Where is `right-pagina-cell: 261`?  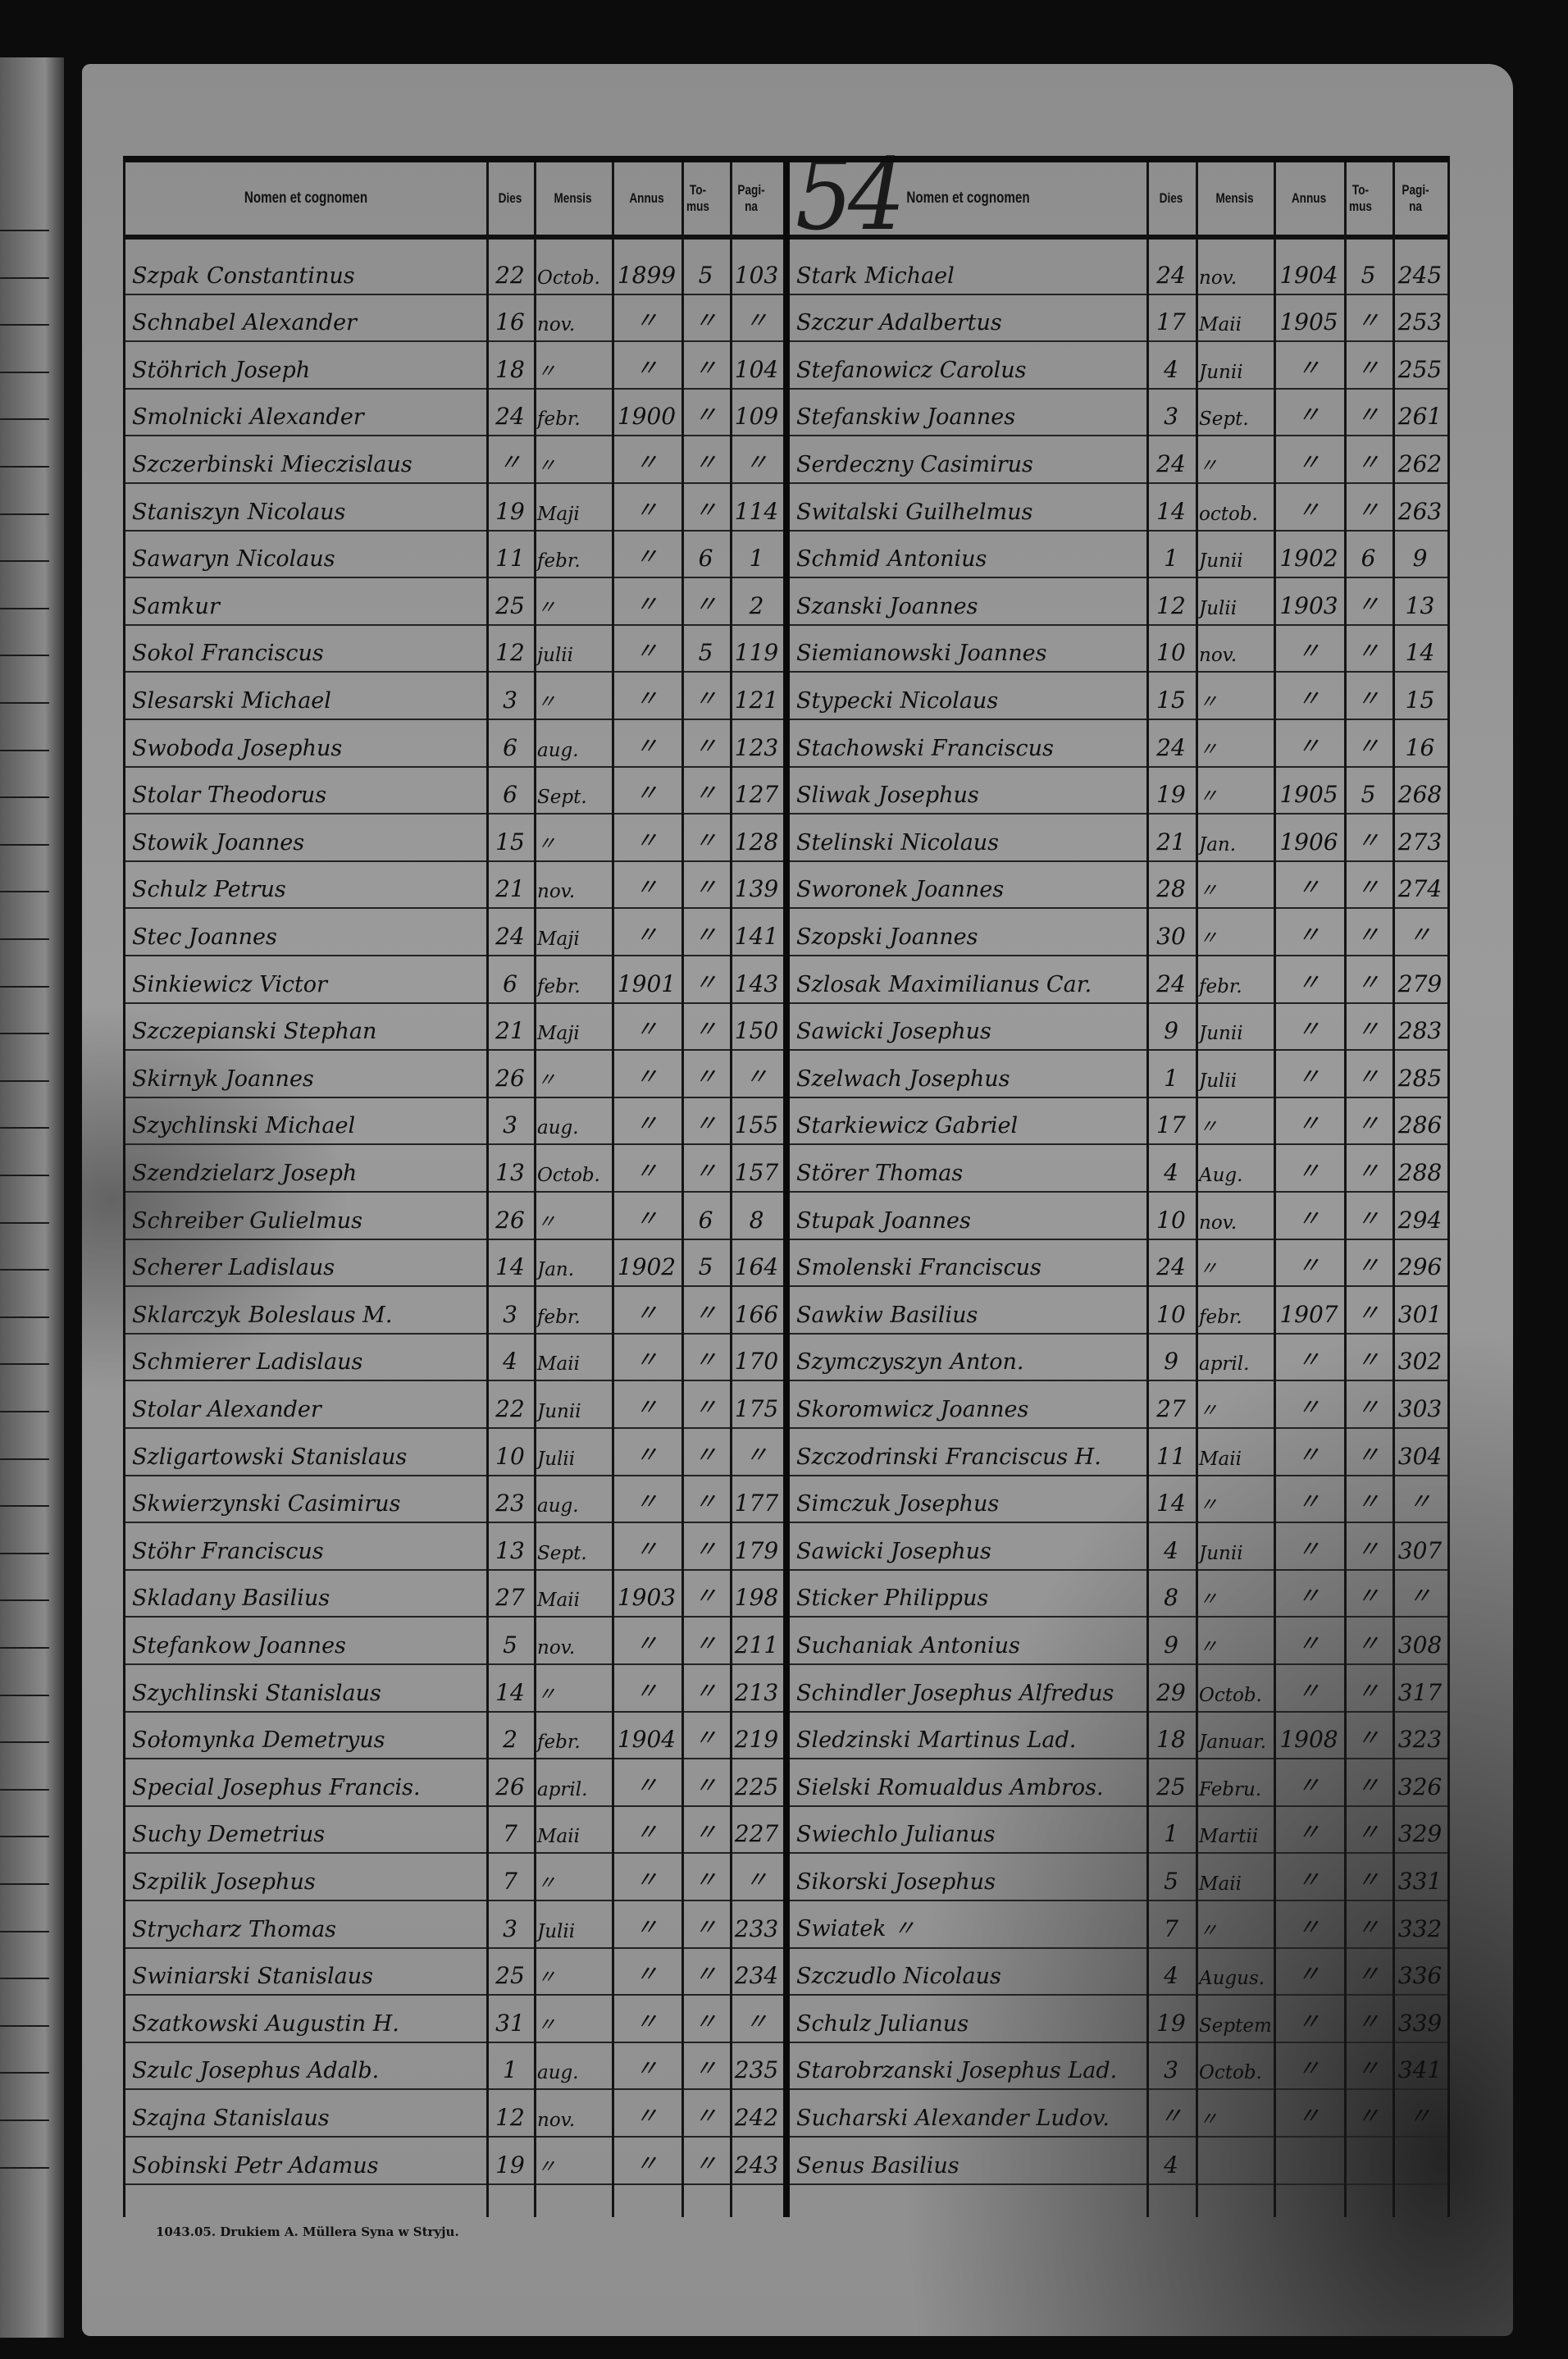 right-pagina-cell: 261 is located at coordinates (1420, 417).